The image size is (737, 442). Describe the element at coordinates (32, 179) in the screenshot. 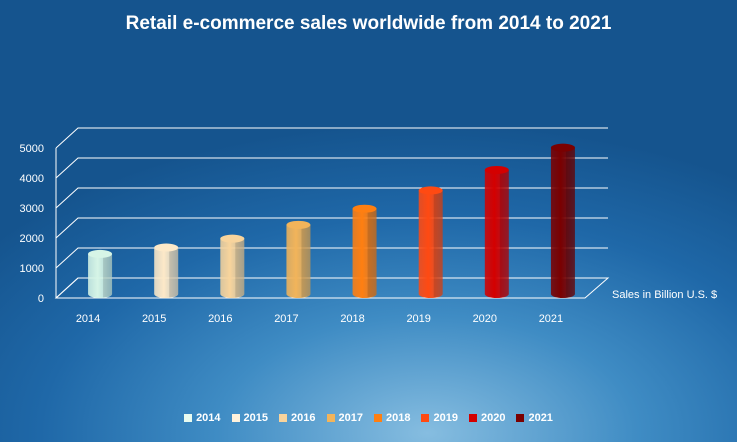

I see `y-tick-label: 4000` at that location.